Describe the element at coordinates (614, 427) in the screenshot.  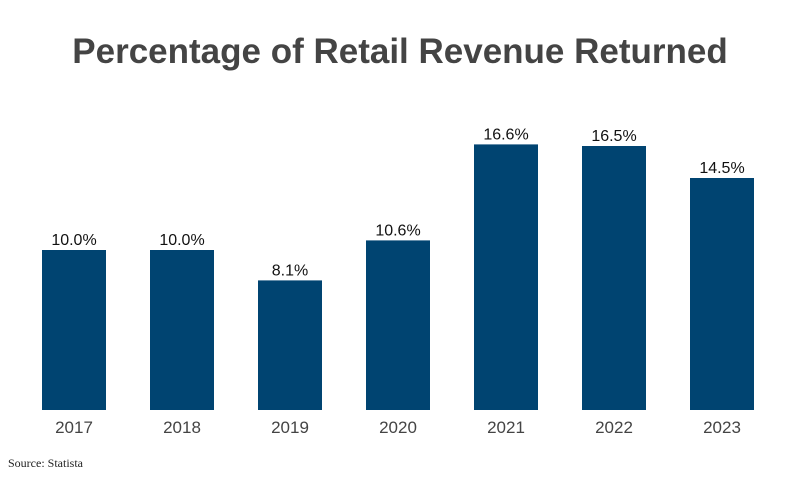
I see `x-tick-2022: 2022` at that location.